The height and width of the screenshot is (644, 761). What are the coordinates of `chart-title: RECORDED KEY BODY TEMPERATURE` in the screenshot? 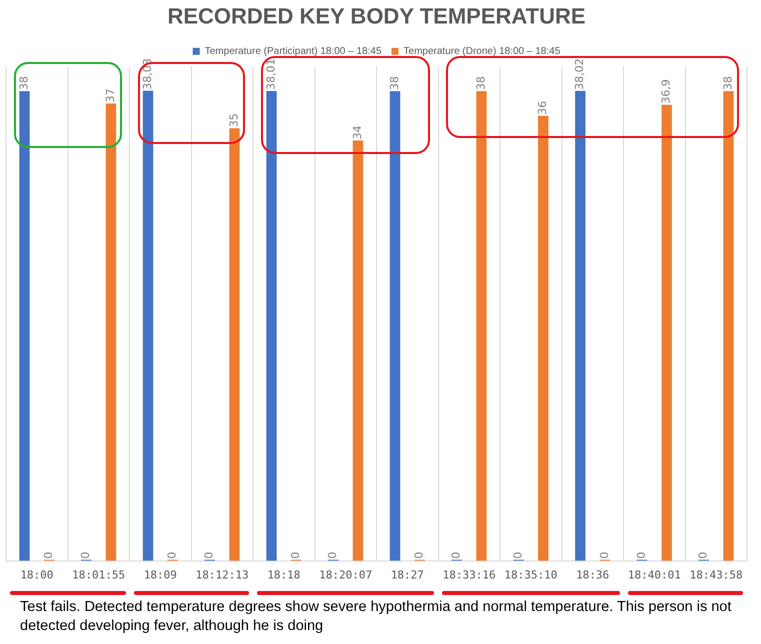 It's located at (376, 15).